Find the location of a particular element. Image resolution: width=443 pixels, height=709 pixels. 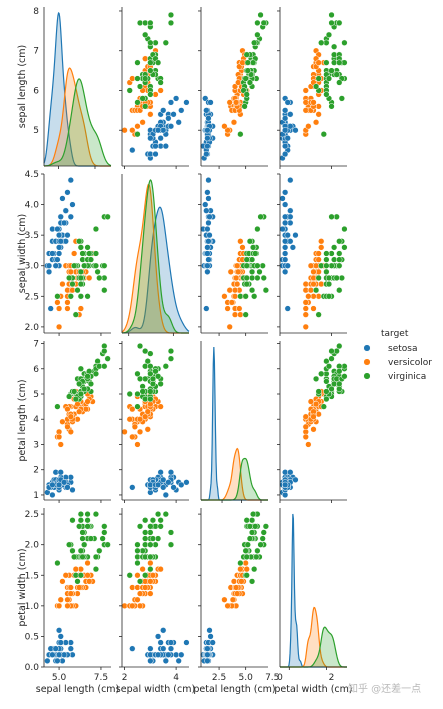

kde-area-setosa is located at coordinates (155, 270).